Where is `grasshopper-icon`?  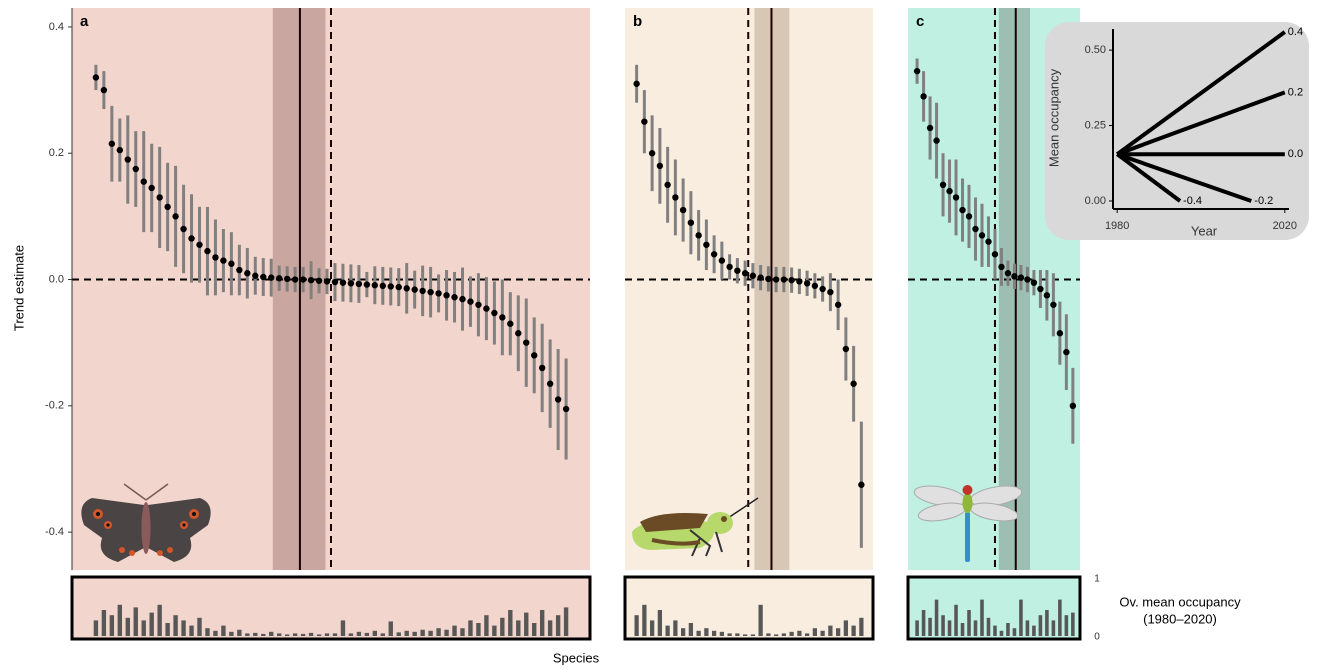
grasshopper-icon is located at coordinates (695, 527).